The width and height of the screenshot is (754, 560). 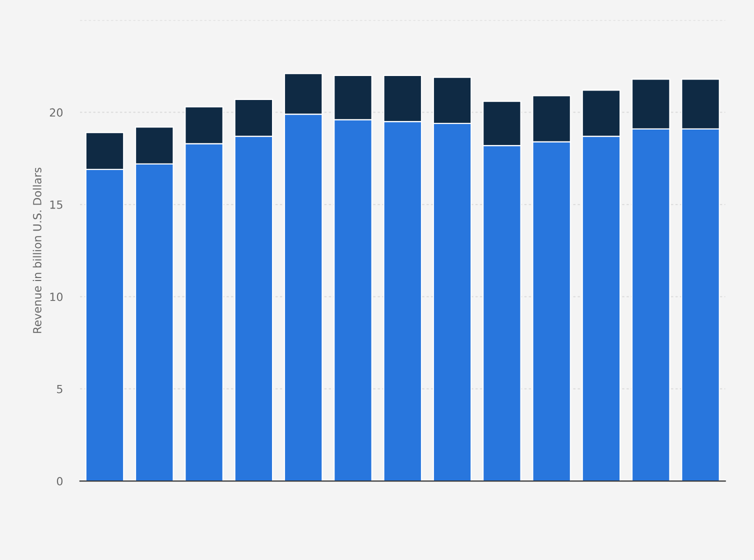 I want to click on y-axis-title: Revenue in billion U.S. Dollars, so click(x=37, y=250).